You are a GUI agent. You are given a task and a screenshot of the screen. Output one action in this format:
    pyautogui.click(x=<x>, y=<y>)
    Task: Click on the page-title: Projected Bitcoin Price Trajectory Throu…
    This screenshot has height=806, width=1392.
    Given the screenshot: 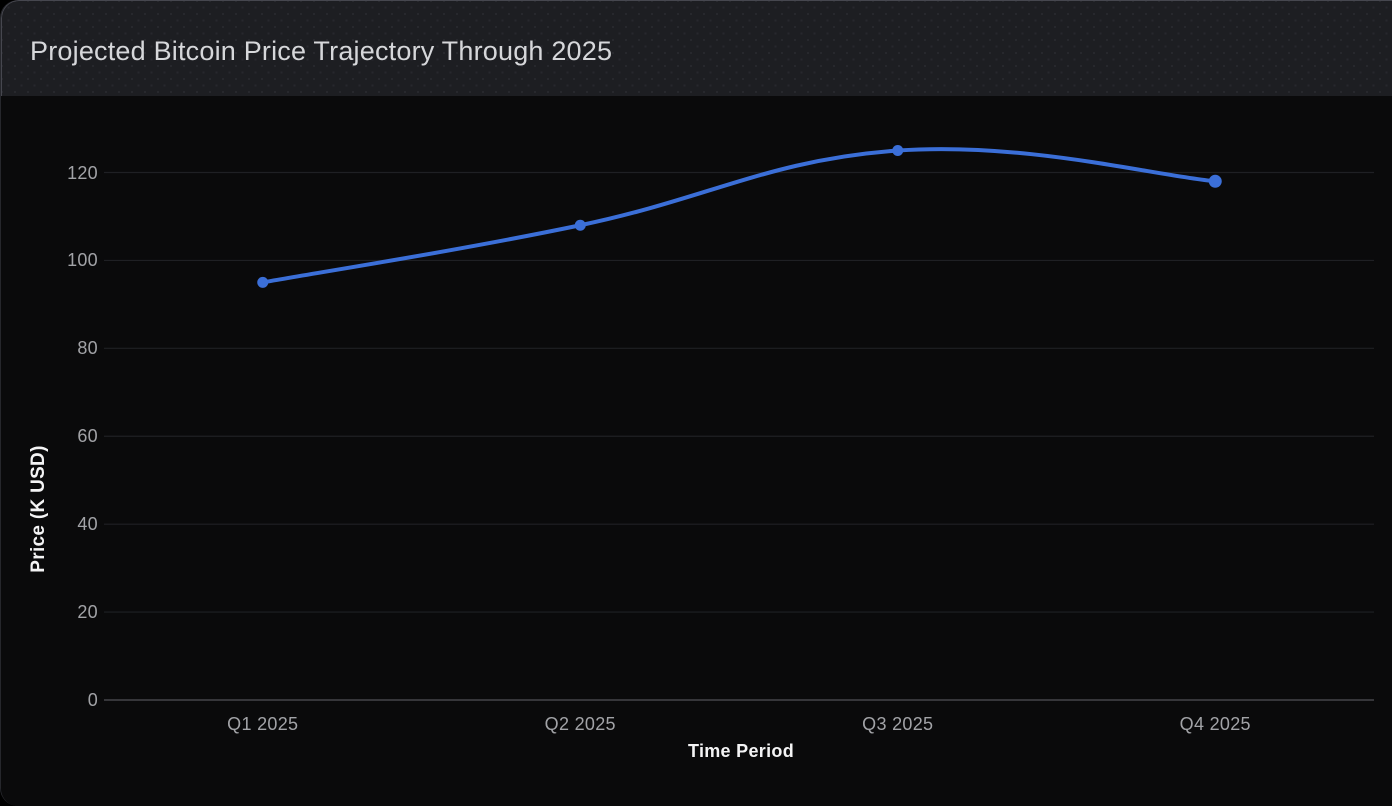 What is the action you would take?
    pyautogui.click(x=321, y=51)
    